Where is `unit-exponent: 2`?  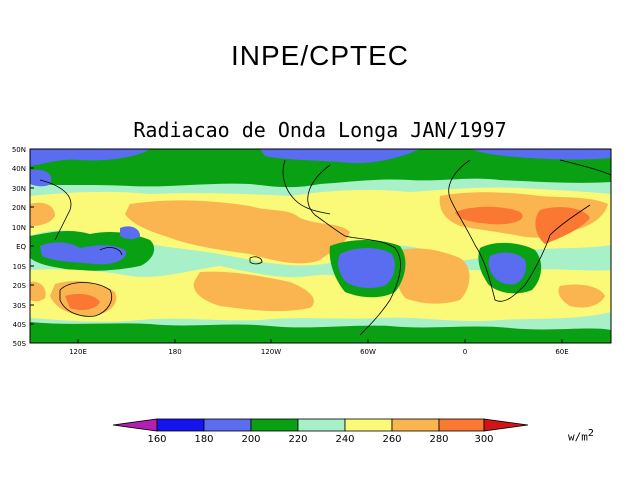 unit-exponent: 2 is located at coordinates (590, 433).